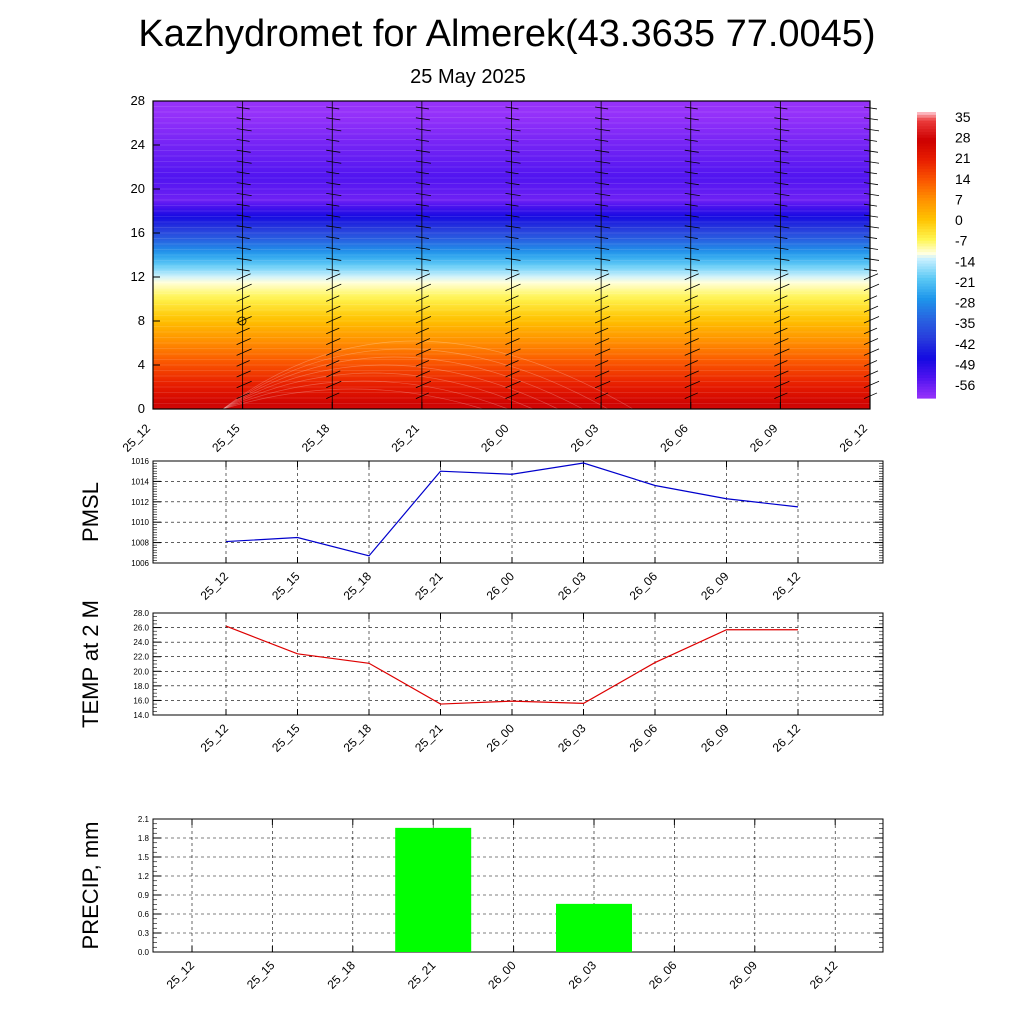 This screenshot has width=1024, height=1024. I want to click on y-tick-label: 1016, so click(140, 461).